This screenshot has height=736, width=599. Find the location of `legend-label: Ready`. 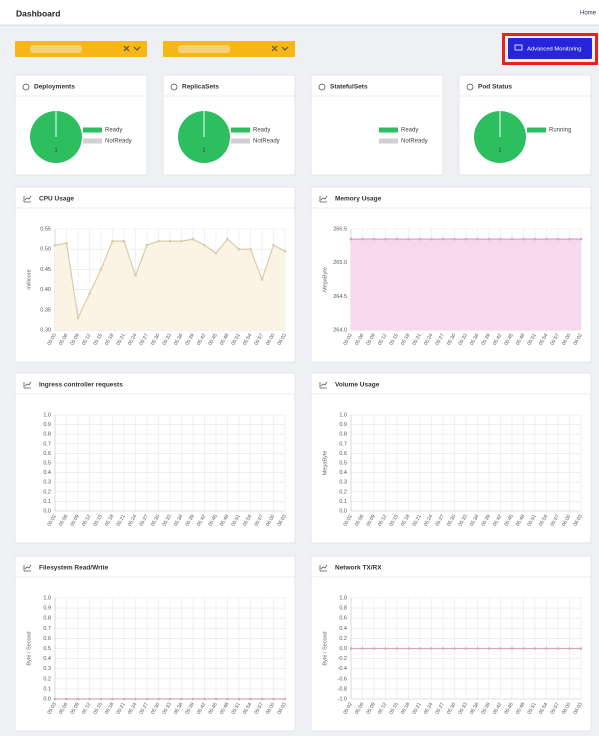

legend-label: Ready is located at coordinates (261, 131).